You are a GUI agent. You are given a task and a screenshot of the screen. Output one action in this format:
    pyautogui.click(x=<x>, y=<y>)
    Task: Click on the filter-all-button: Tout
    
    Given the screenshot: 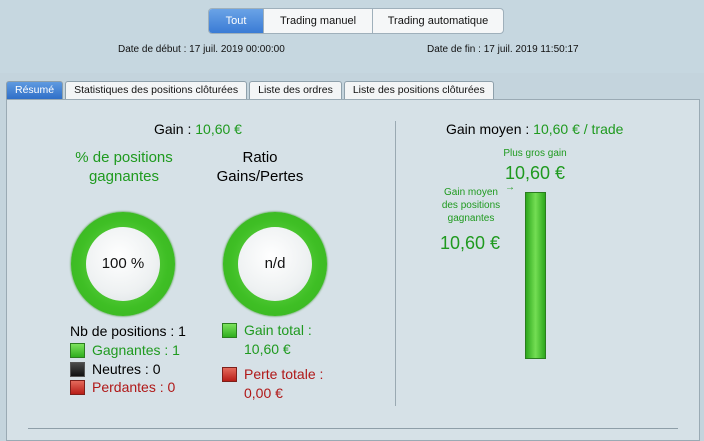 What is the action you would take?
    pyautogui.click(x=236, y=21)
    